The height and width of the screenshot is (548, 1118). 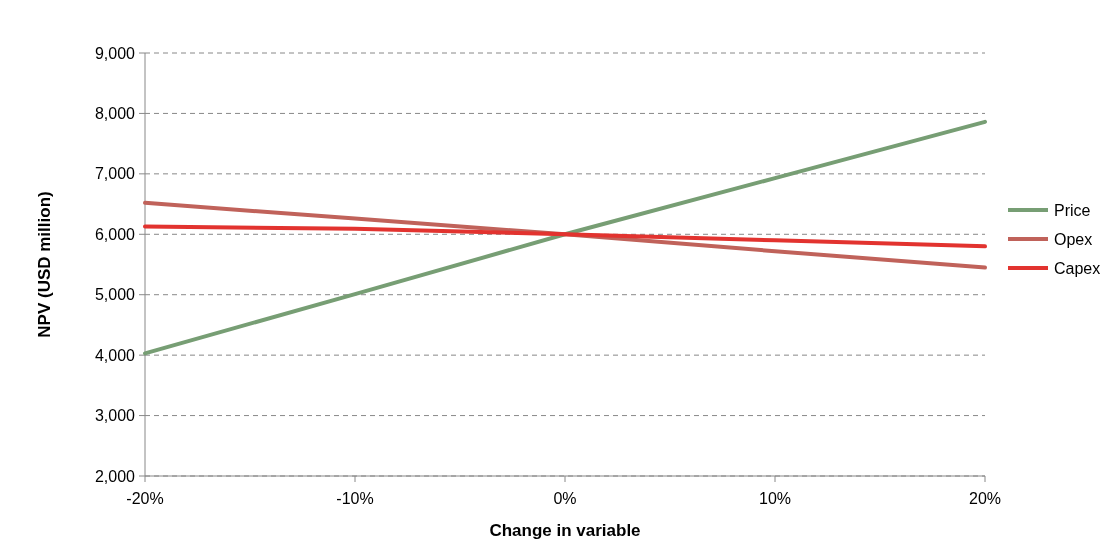 I want to click on y-tick-label: 5,000, so click(x=115, y=295).